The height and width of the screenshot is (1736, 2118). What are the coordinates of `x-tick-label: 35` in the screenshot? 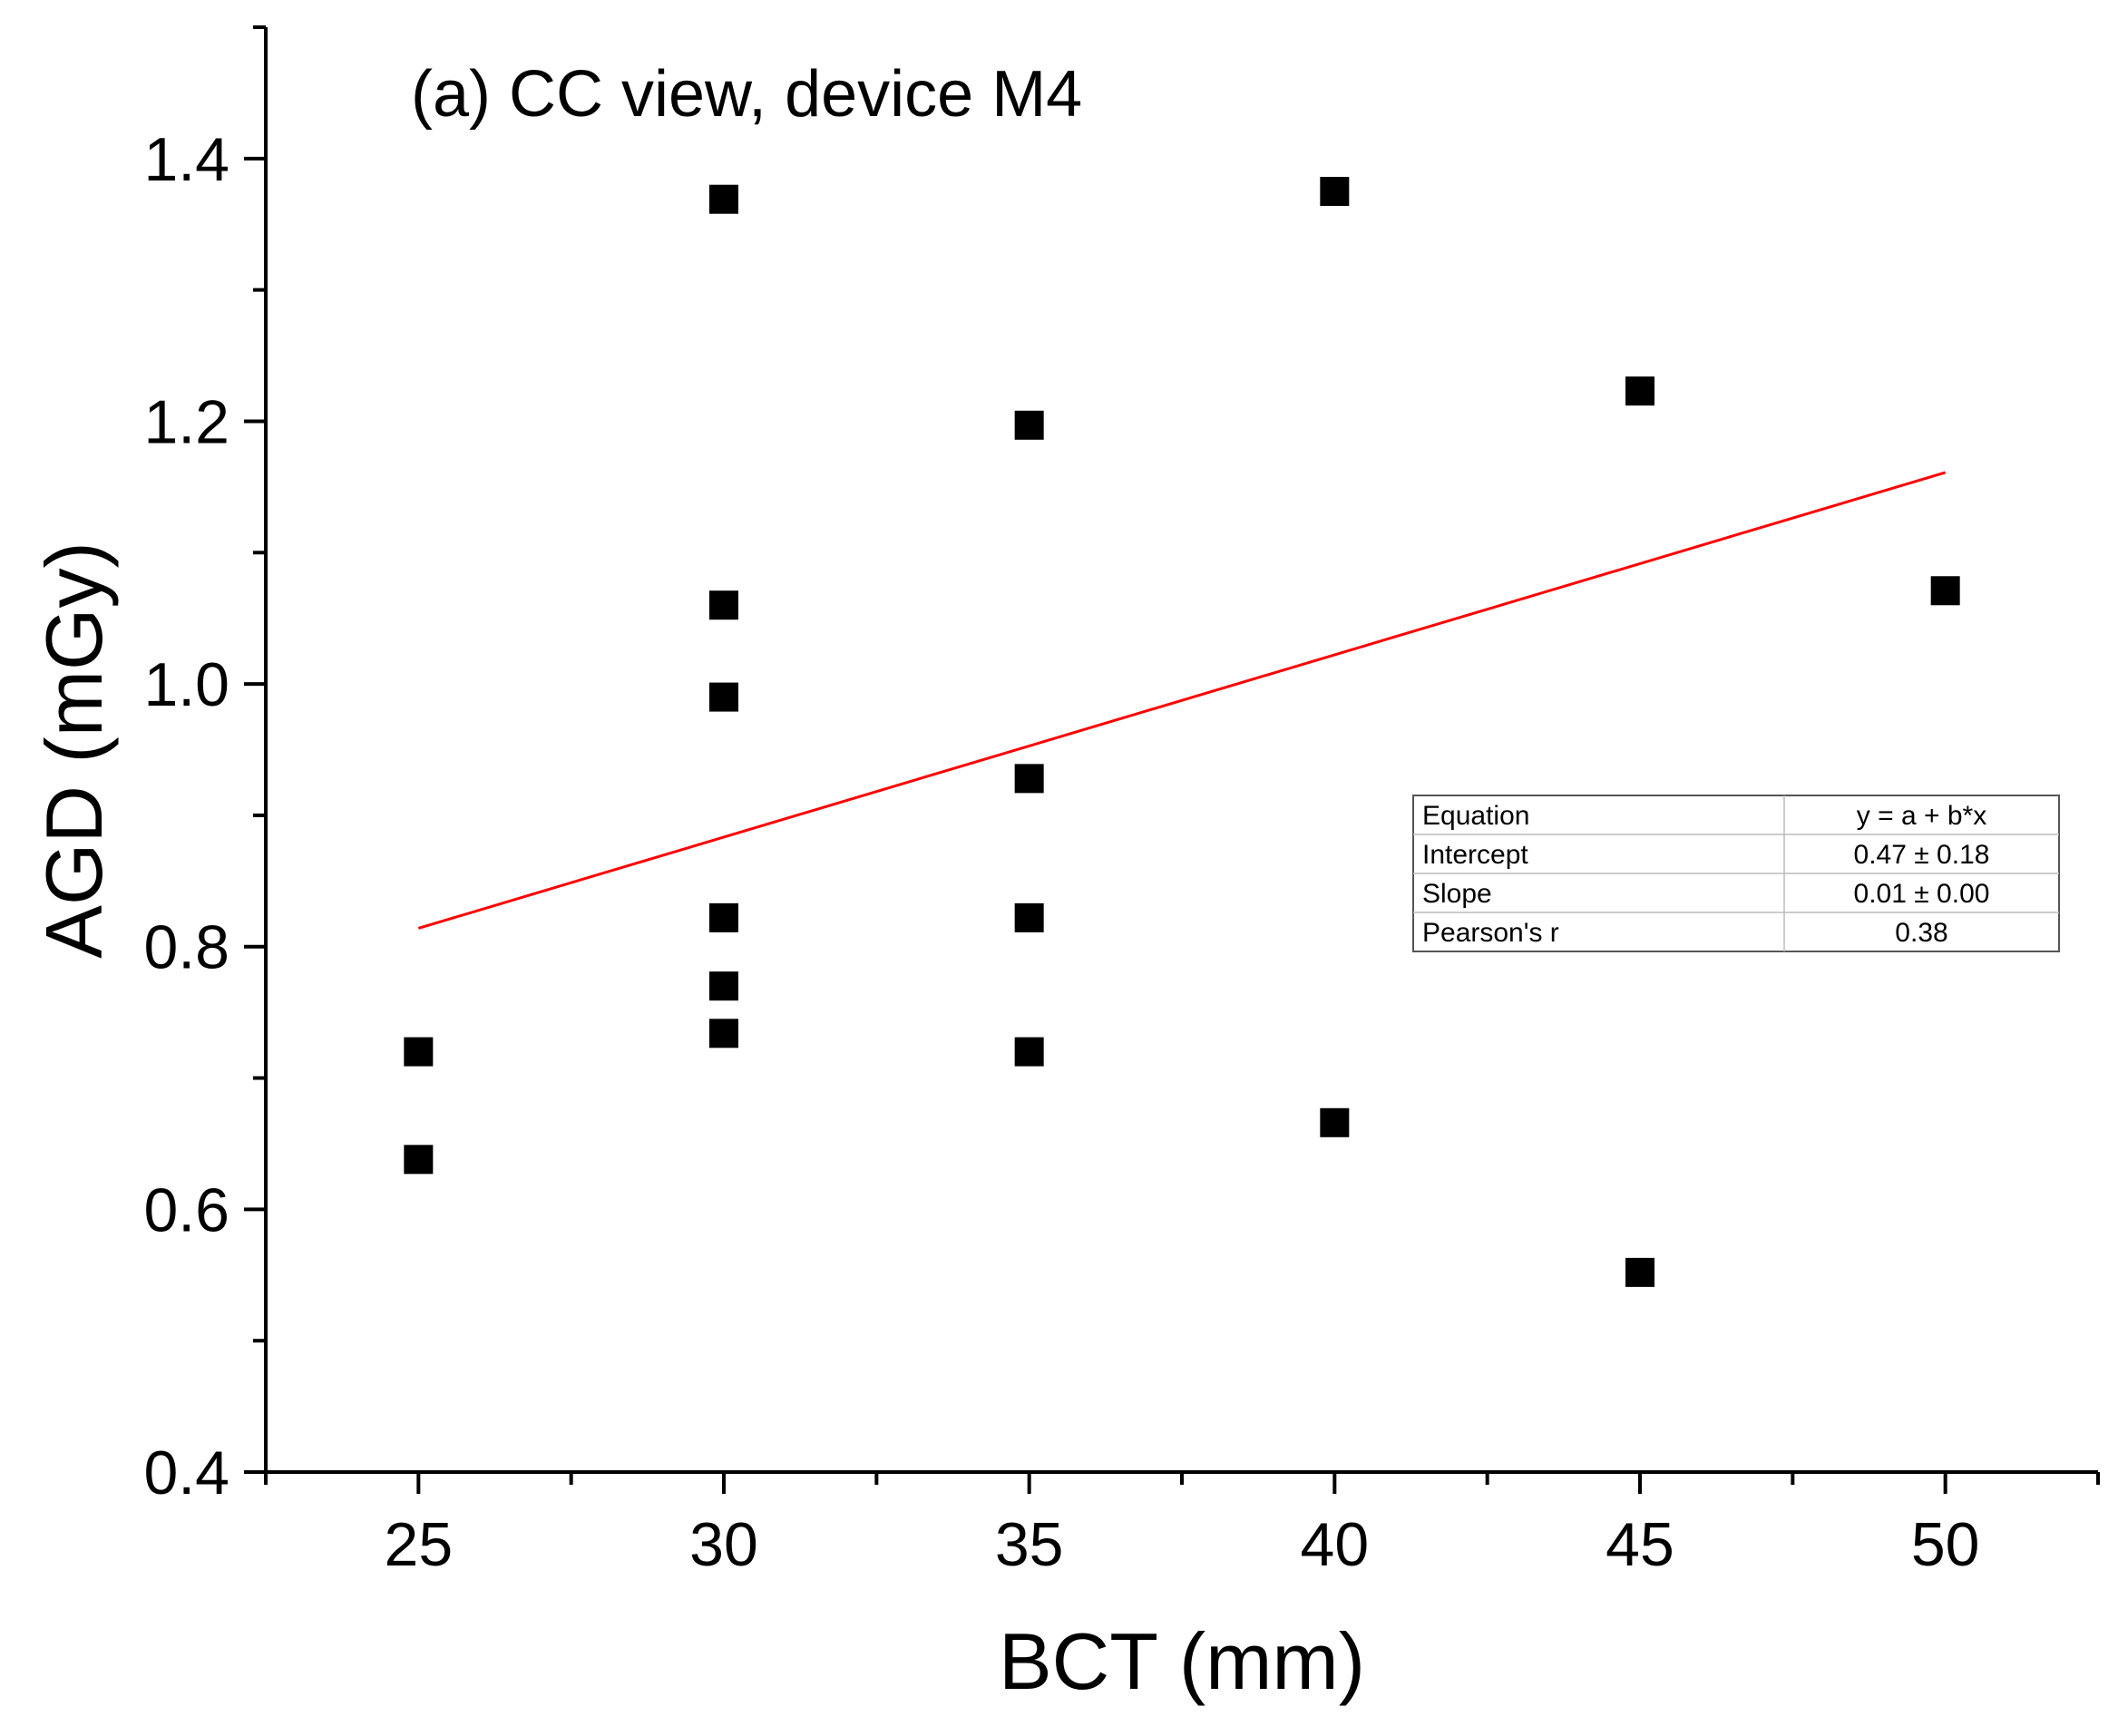 It's located at (1029, 1544).